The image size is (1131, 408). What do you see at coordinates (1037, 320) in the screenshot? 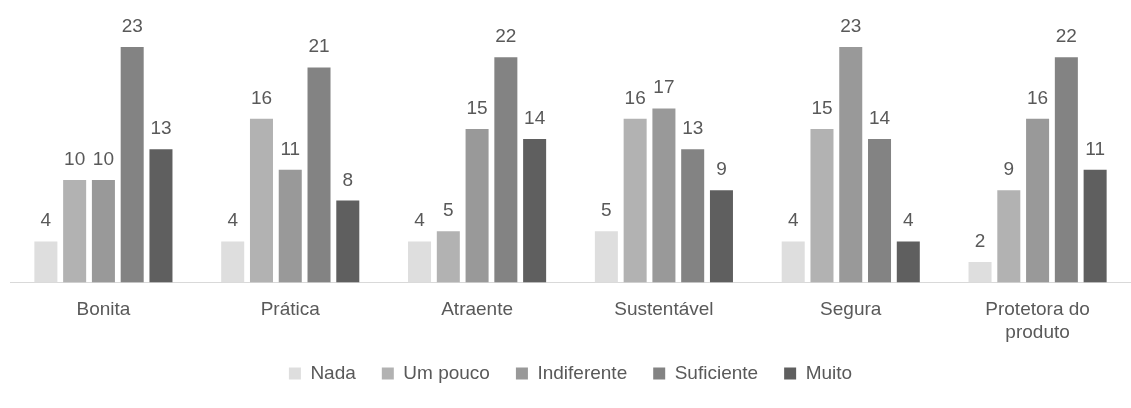
I see `x-tick-label: Protetora do produto` at bounding box center [1037, 320].